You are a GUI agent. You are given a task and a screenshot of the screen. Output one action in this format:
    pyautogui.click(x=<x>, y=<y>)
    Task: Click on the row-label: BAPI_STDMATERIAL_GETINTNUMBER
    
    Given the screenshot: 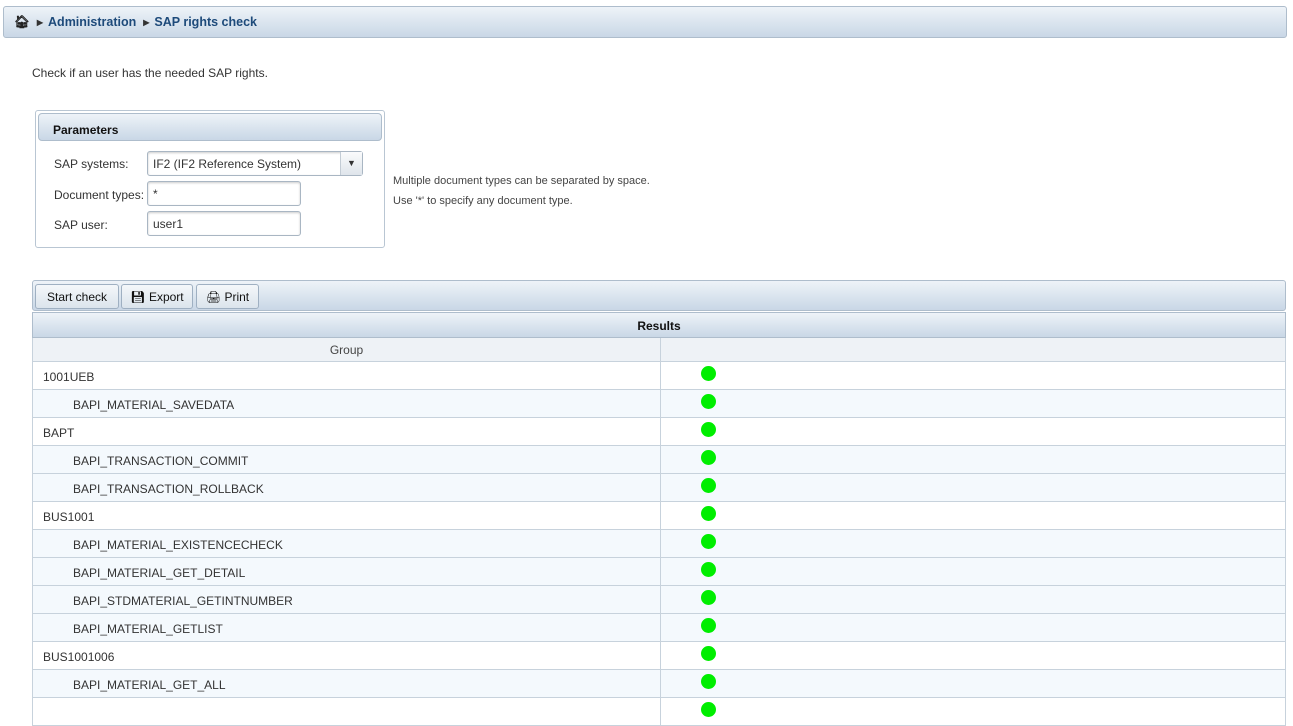 What is the action you would take?
    pyautogui.click(x=183, y=601)
    